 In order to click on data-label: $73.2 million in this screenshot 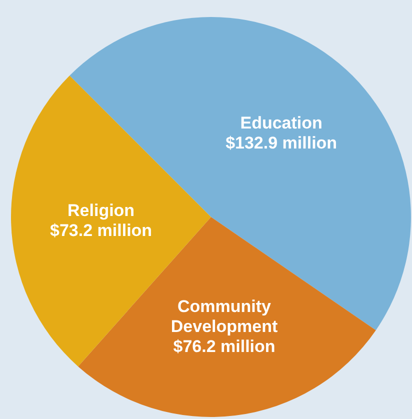, I will do `click(101, 230)`.